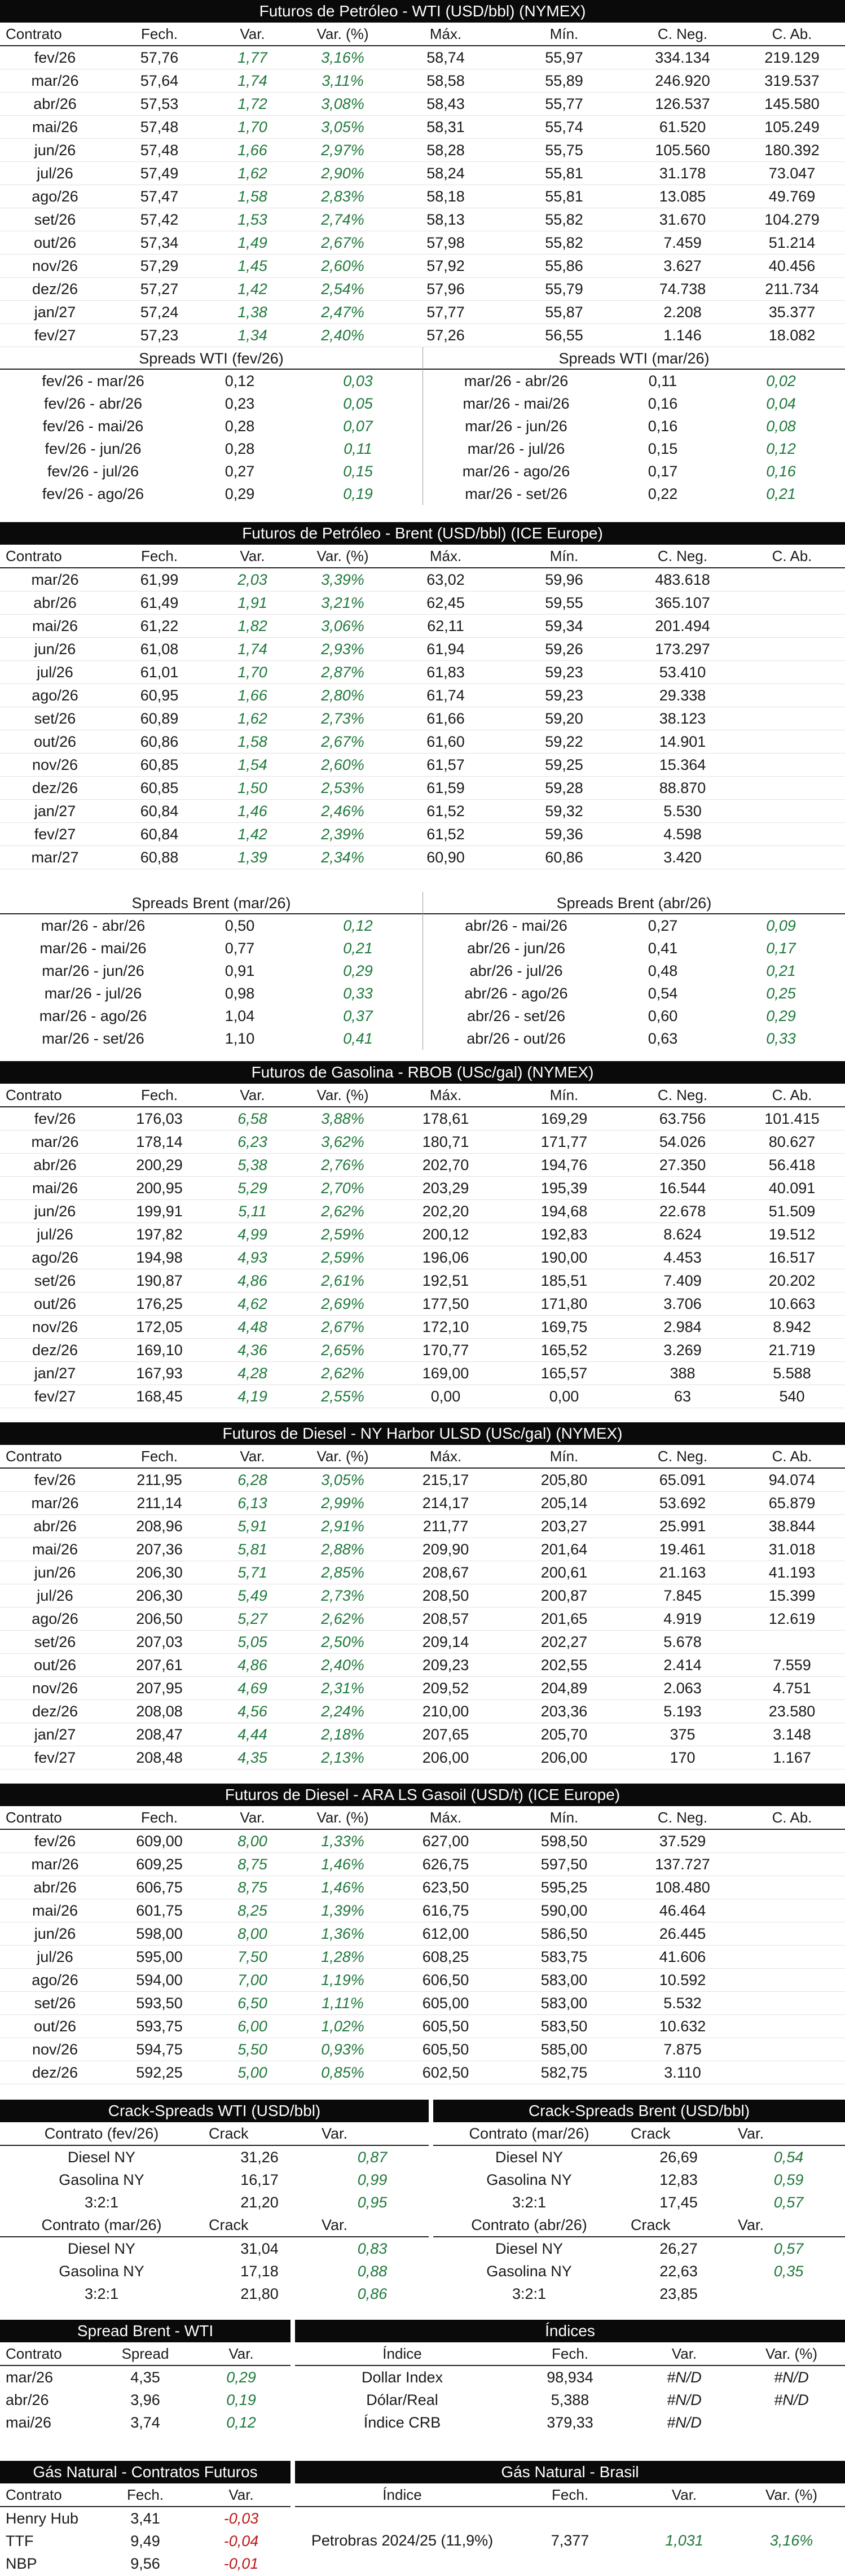  Describe the element at coordinates (342, 1572) in the screenshot. I see `ulsd-cell-var-pct: 2,85%` at that location.